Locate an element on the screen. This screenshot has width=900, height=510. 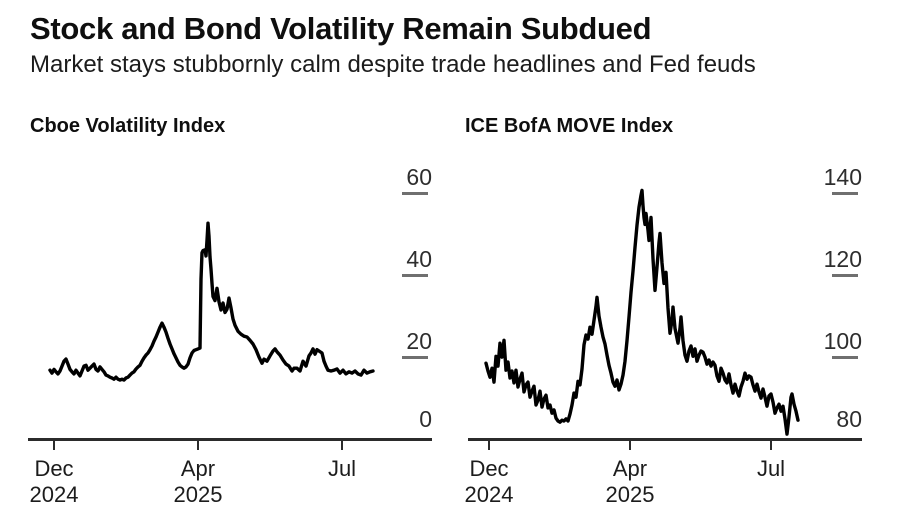
y-axis-label: 0 is located at coordinates (425, 419).